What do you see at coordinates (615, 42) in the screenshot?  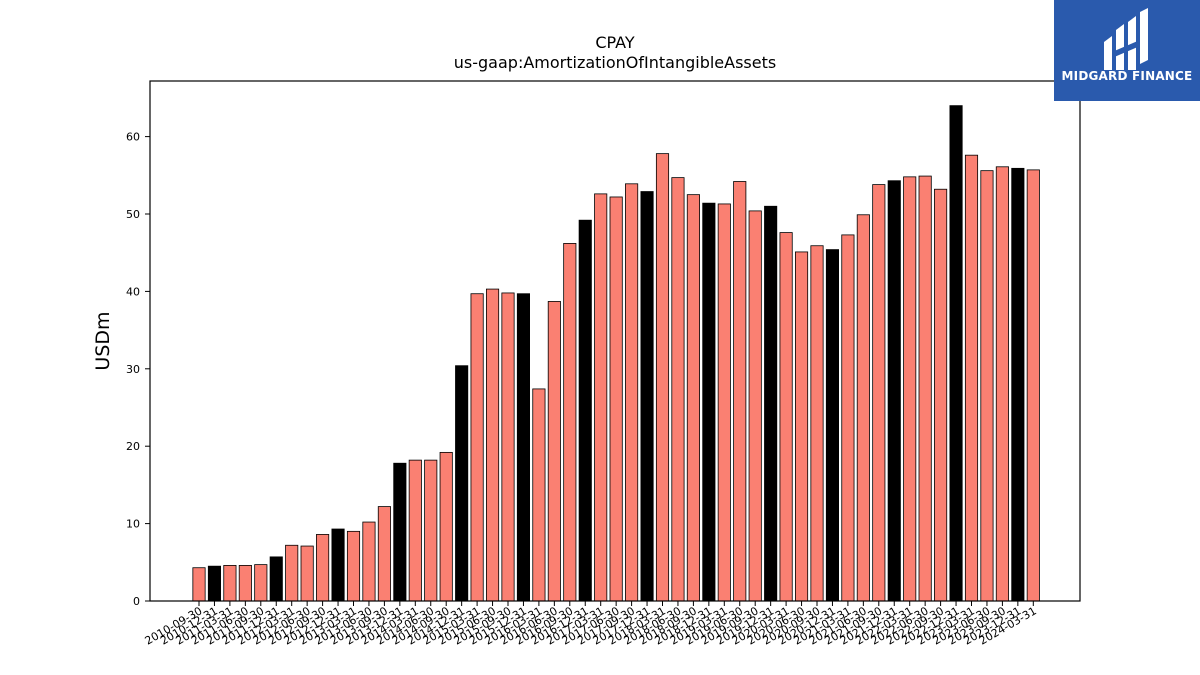 I see `chart-title: CPAY` at bounding box center [615, 42].